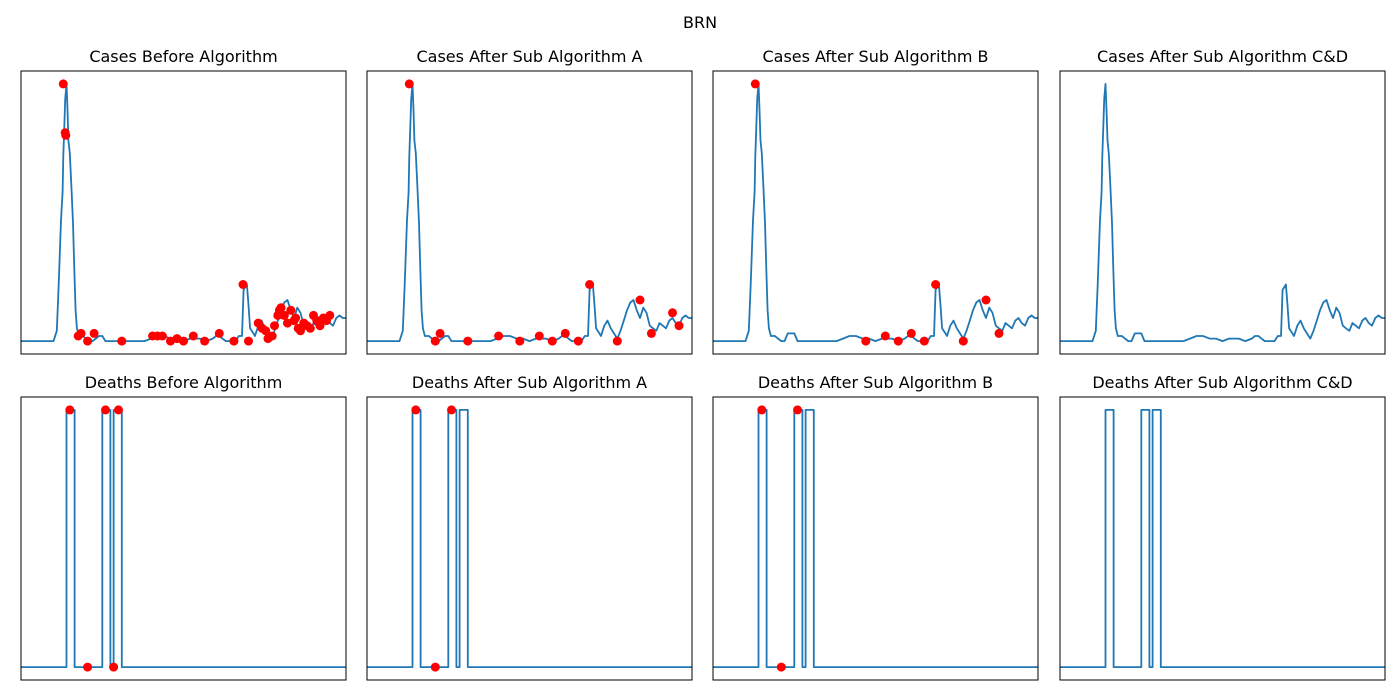  What do you see at coordinates (529, 382) in the screenshot?
I see `subplot-title: Deaths After Sub Algorithm A` at bounding box center [529, 382].